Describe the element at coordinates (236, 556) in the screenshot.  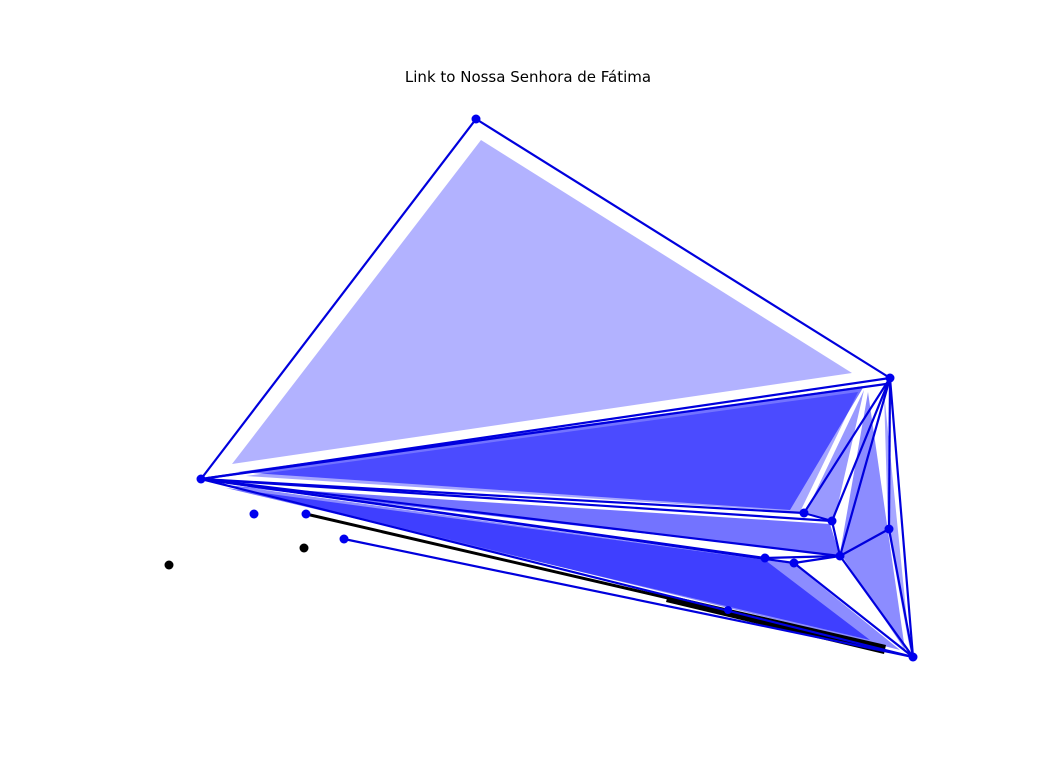
I see `black-nodes` at that location.